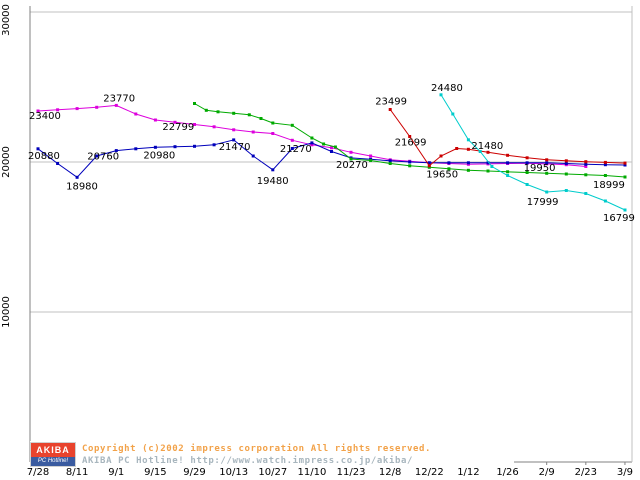  Describe the element at coordinates (351, 472) in the screenshot. I see `x-axis-tick-label: 11/23` at that location.